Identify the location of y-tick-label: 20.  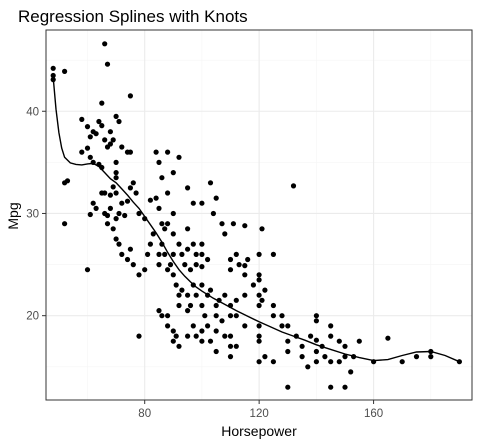
(32, 317).